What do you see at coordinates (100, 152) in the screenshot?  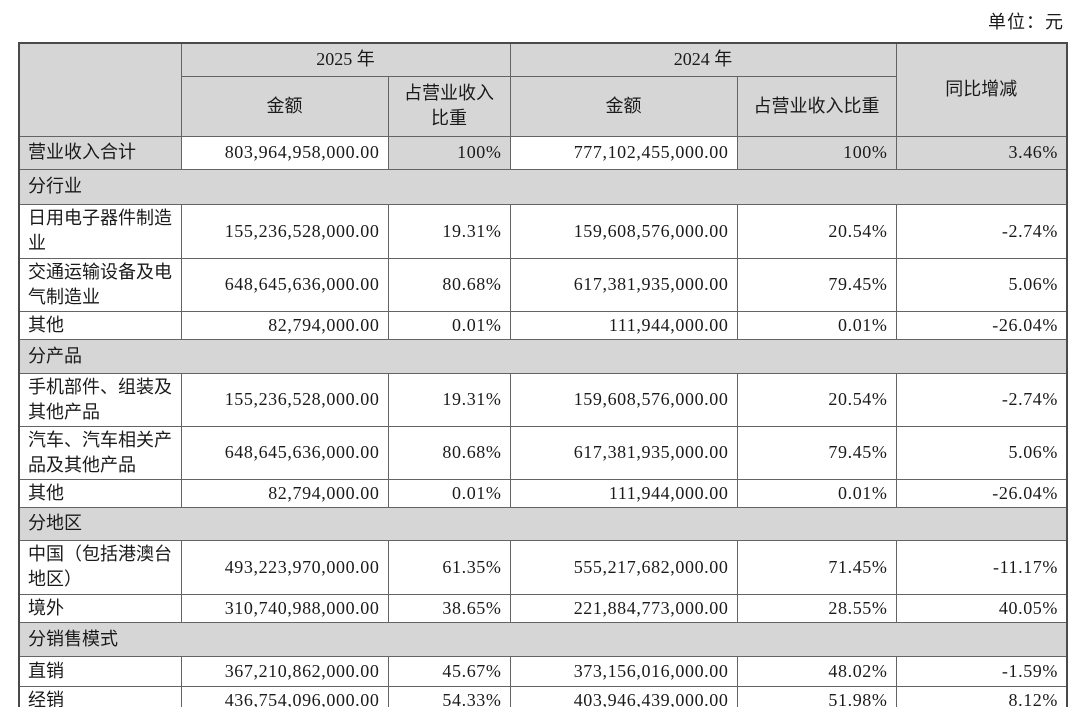 I see `row-label: 营业收入合计` at bounding box center [100, 152].